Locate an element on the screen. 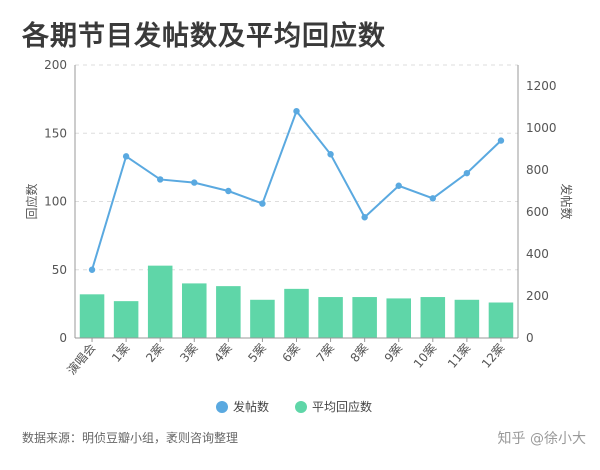 This screenshot has height=470, width=600. left-tick-label: 200 is located at coordinates (55, 65).